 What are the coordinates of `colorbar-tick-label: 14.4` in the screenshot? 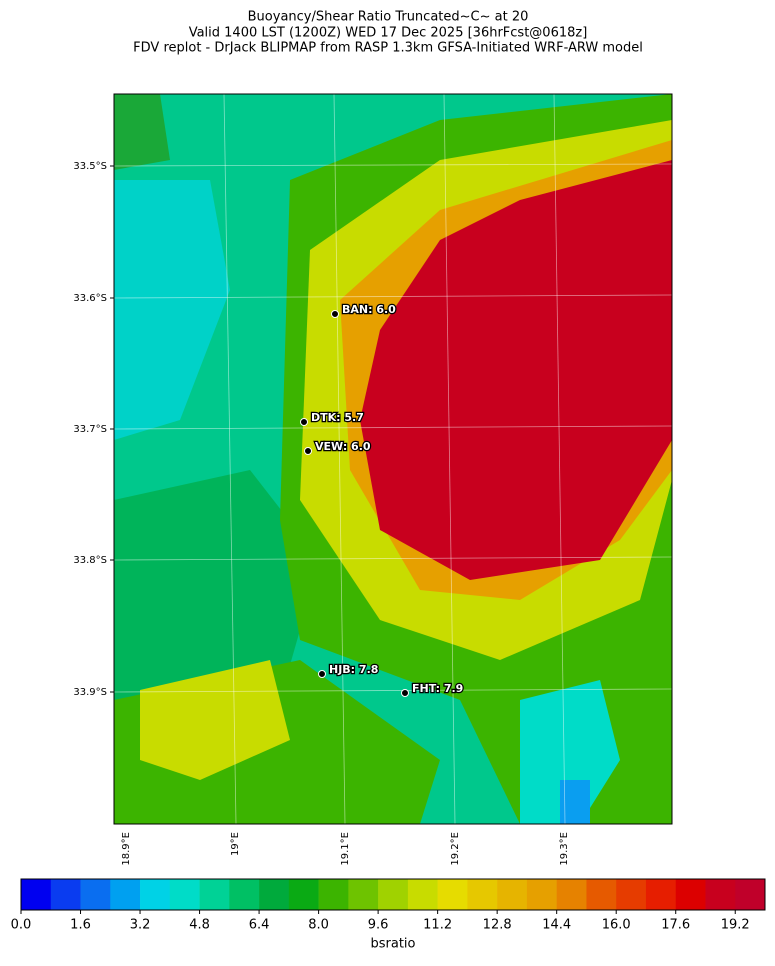 It's located at (556, 925).